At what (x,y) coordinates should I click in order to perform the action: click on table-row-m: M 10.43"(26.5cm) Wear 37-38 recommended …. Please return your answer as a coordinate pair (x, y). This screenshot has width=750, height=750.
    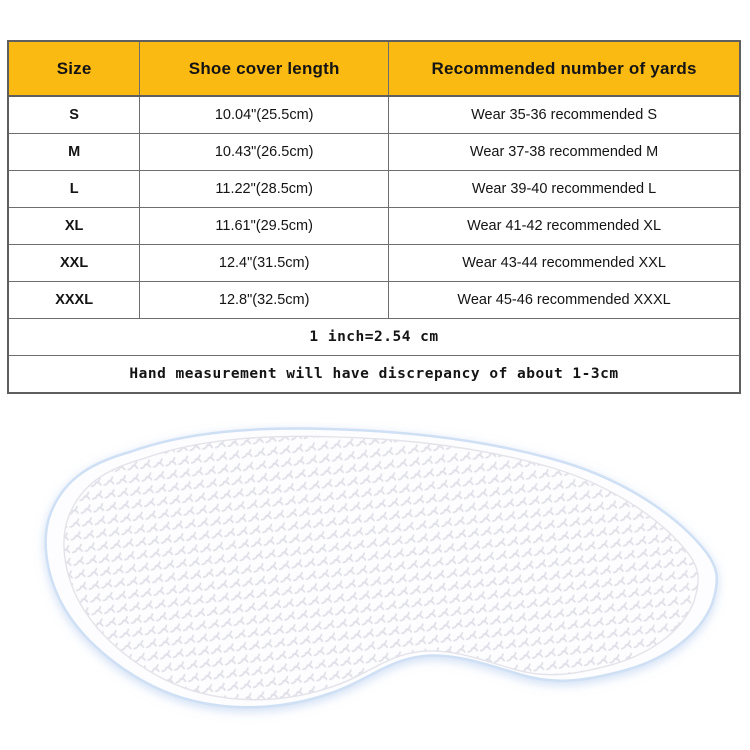
    Looking at the image, I should click on (374, 152).